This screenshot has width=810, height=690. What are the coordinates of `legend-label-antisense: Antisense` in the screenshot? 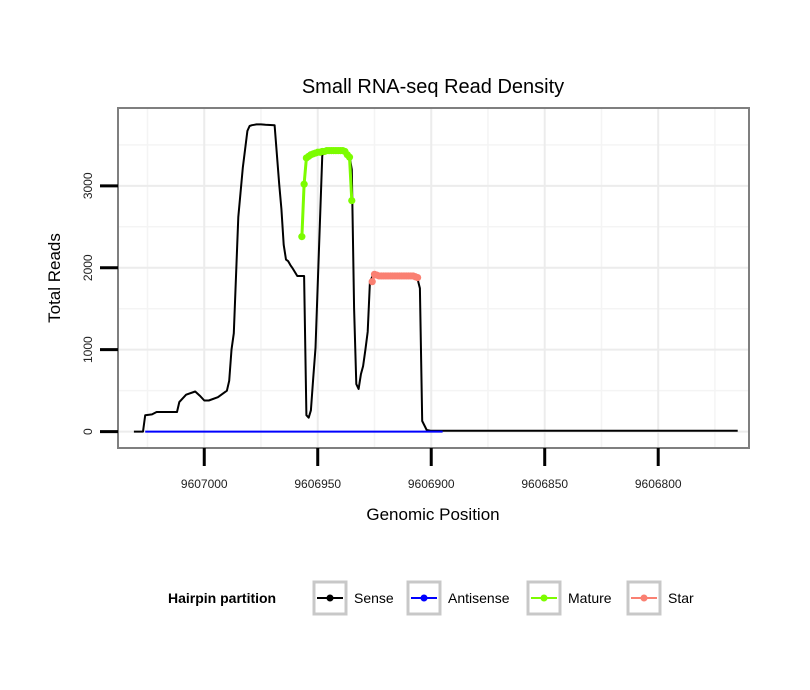 It's located at (479, 598).